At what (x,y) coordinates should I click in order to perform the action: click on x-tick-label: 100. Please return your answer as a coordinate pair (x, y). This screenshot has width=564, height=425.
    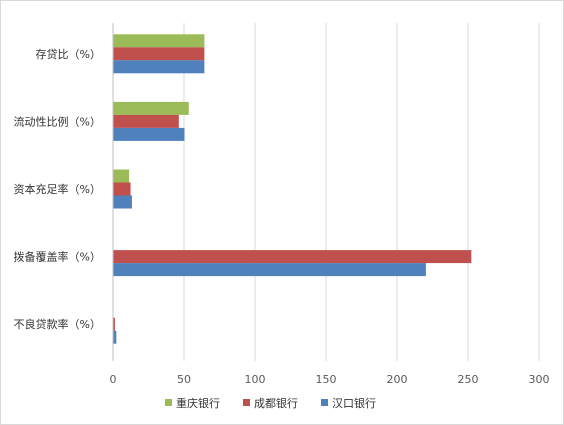
    Looking at the image, I should click on (255, 379).